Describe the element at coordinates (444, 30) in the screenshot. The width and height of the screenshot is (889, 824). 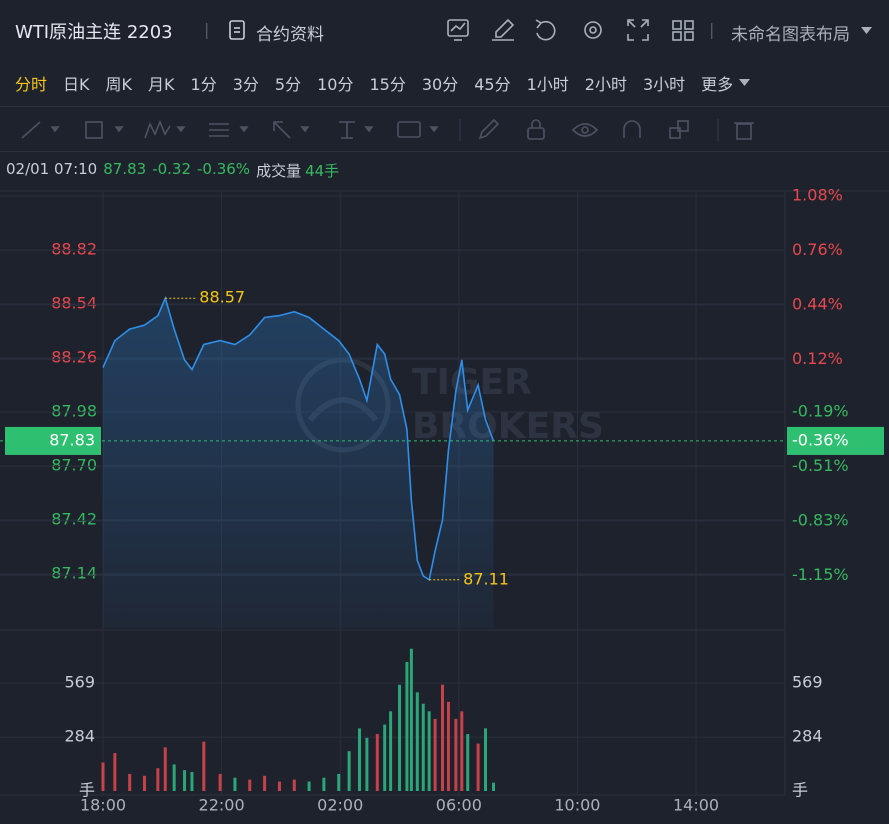
I see `header: WTI原油主连 2203 | 合约资料 | 未命名图表布局` at that location.